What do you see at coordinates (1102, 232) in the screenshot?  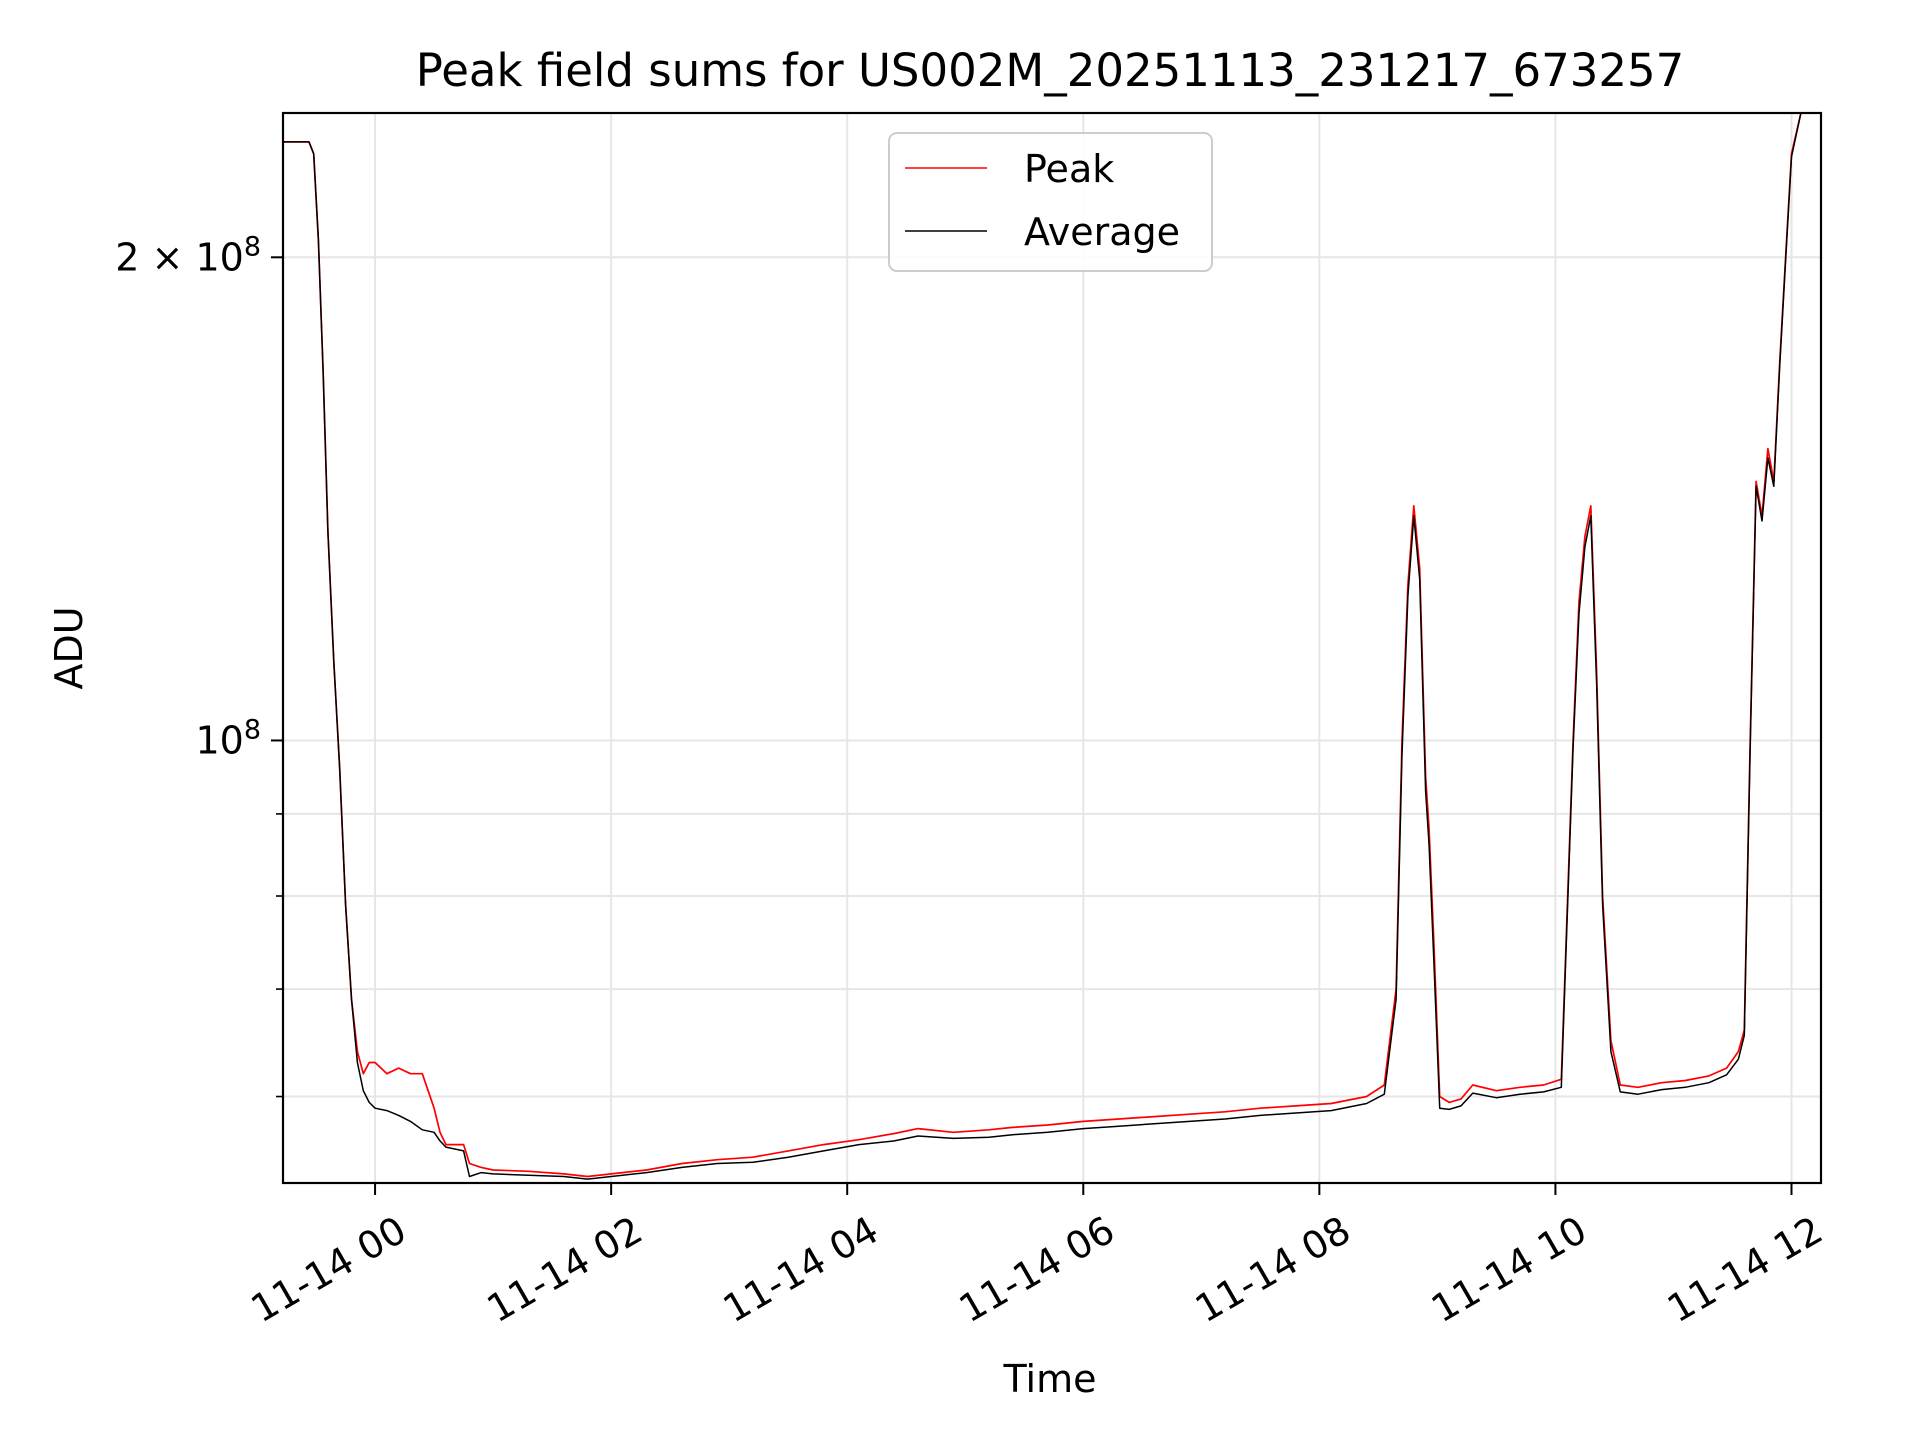 I see `legend-label-average: Average` at bounding box center [1102, 232].